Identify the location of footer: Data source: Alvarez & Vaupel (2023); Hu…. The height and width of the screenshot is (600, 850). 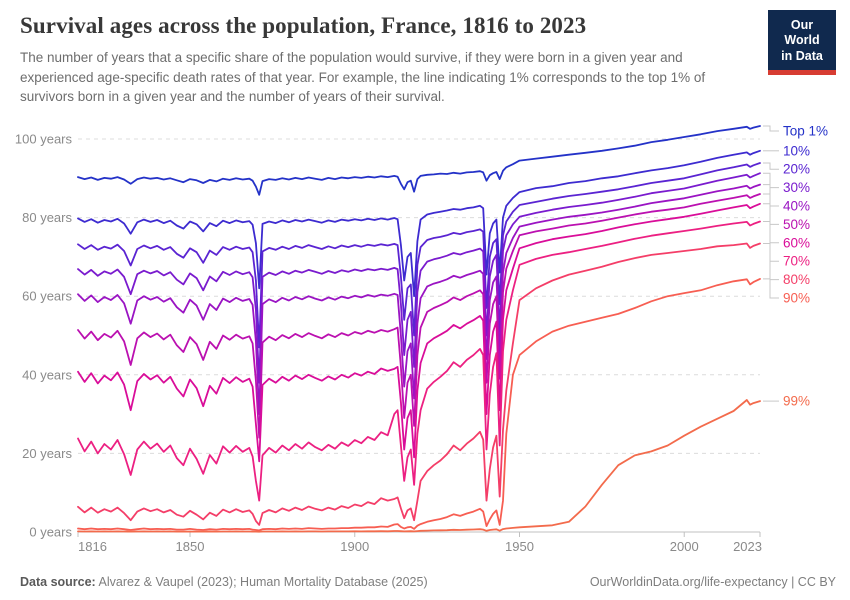
(428, 582).